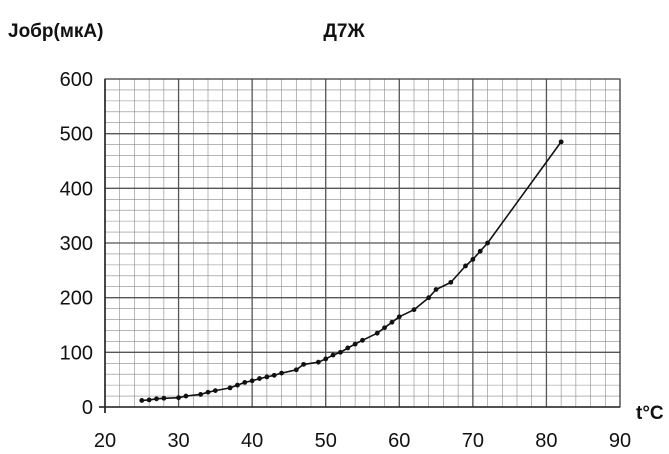 The height and width of the screenshot is (454, 669). I want to click on y-tick-label: 300, so click(76, 244).